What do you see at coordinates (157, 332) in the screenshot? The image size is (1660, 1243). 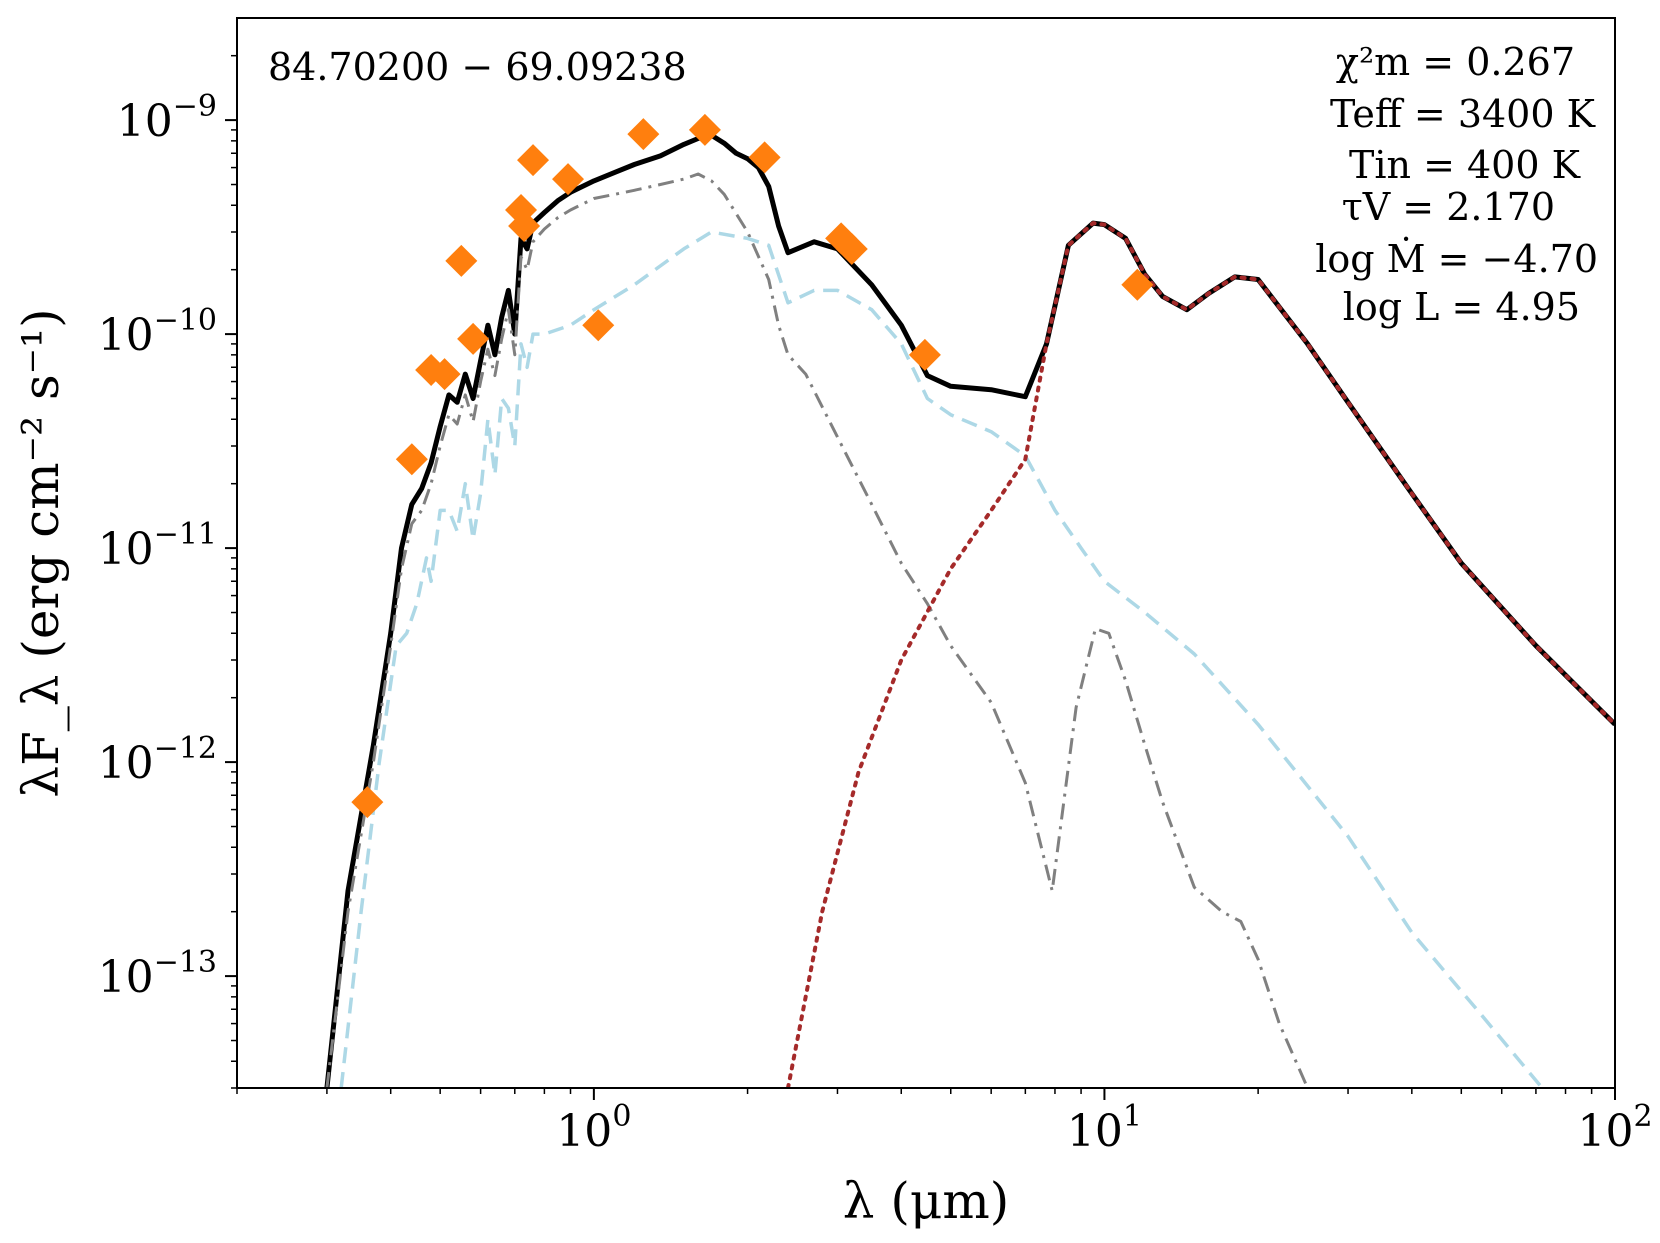 I see `y-tick-label: 10−10` at bounding box center [157, 332].